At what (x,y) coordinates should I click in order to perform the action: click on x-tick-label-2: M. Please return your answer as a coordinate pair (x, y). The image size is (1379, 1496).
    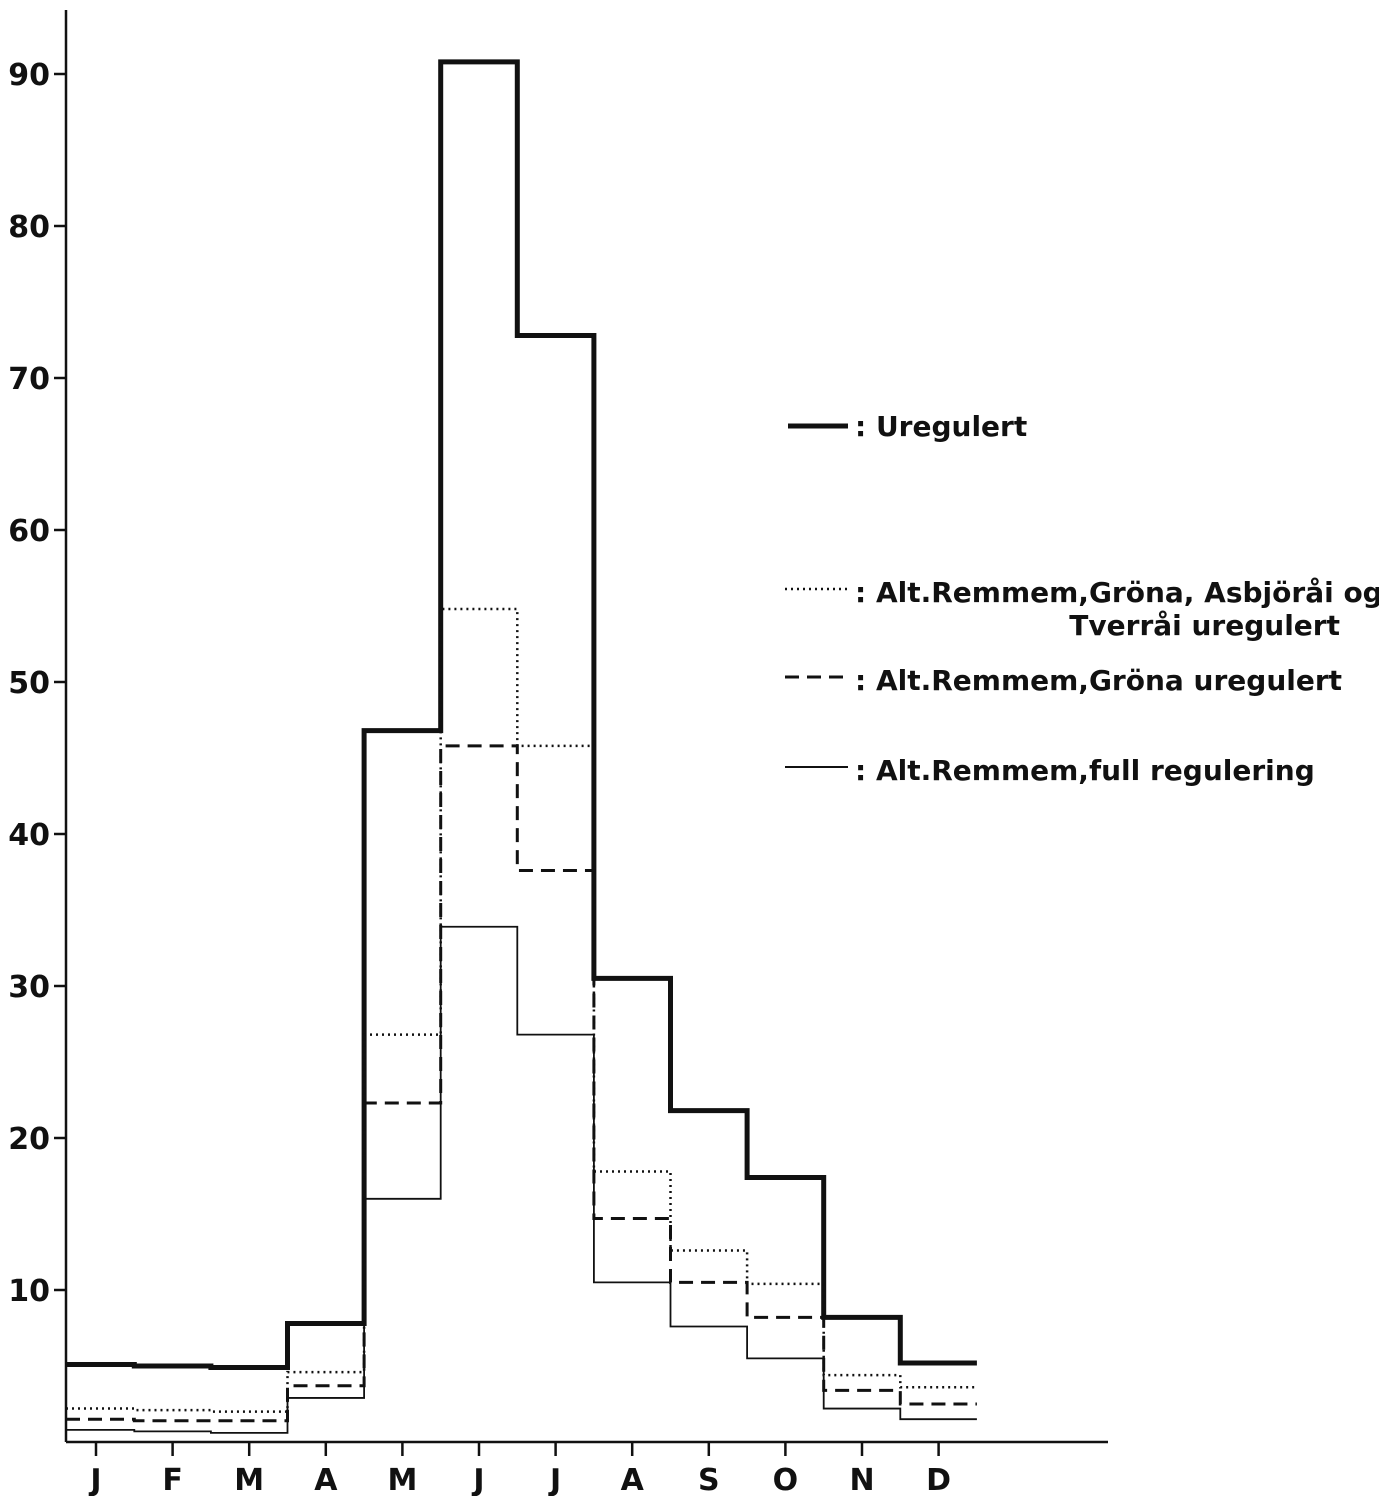
    Looking at the image, I should click on (249, 1479).